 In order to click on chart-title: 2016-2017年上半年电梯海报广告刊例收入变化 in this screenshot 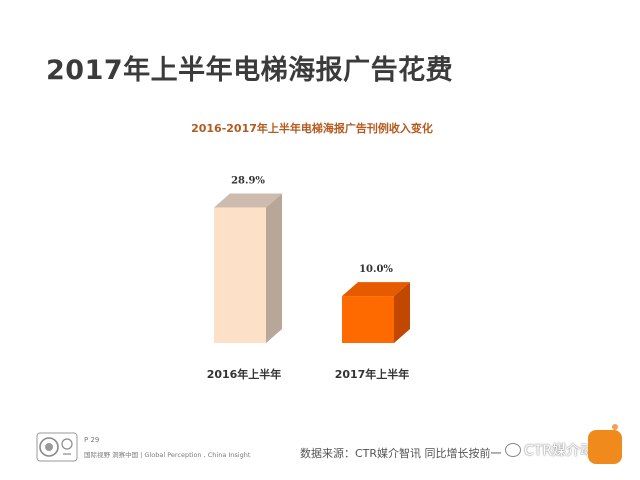, I will do `click(312, 128)`.